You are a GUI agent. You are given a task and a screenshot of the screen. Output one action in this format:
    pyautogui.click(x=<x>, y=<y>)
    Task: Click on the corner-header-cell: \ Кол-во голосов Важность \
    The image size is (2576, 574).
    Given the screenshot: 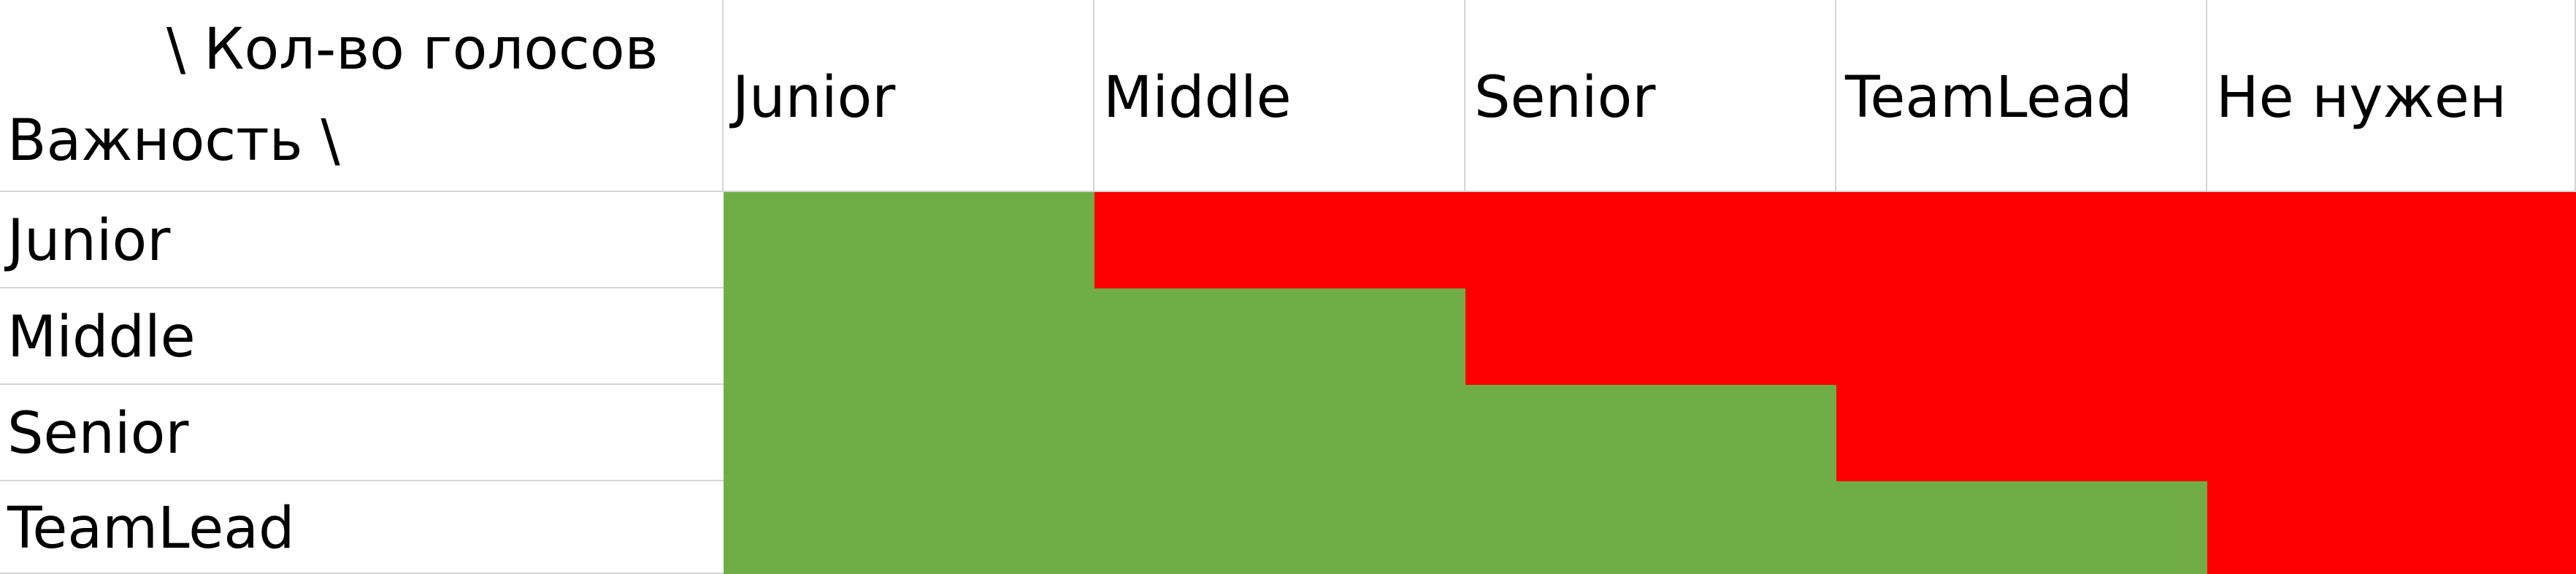 What is the action you would take?
    pyautogui.click(x=362, y=96)
    